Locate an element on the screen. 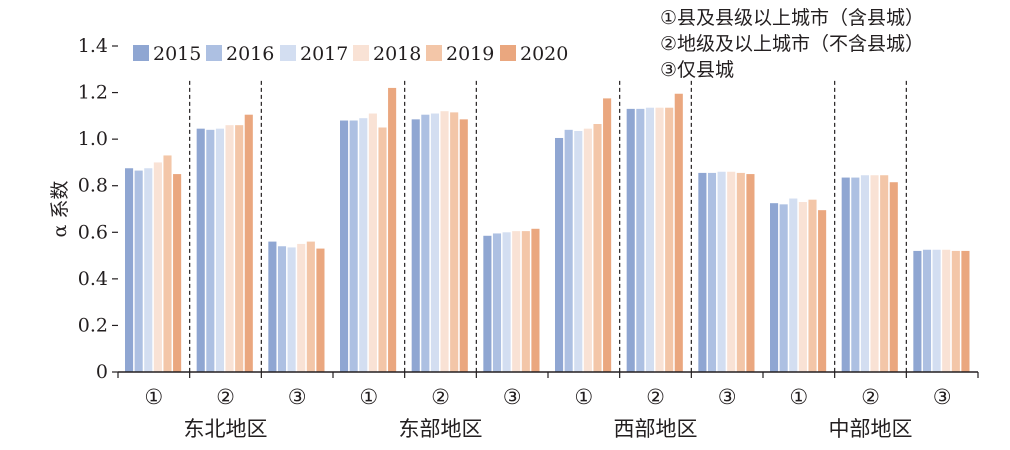 The height and width of the screenshot is (450, 1010). y-tick-label: 1.0 is located at coordinates (93, 139).